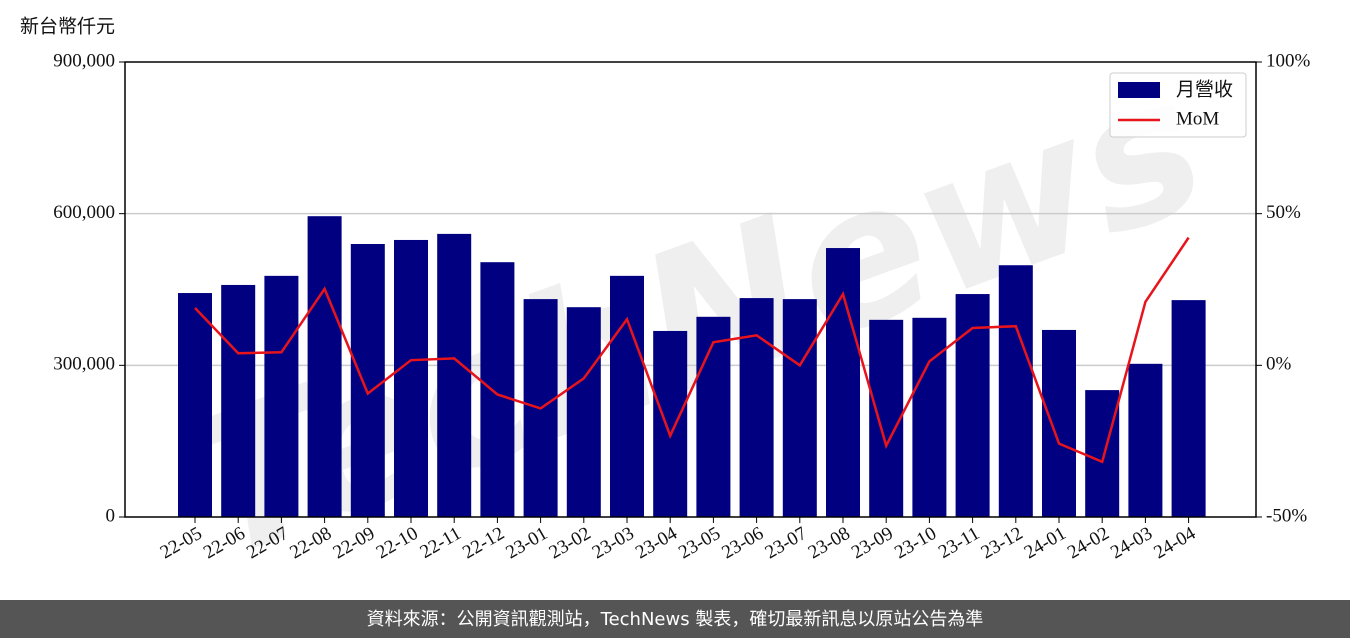  I want to click on x-tick-label: 23-01, so click(526, 543).